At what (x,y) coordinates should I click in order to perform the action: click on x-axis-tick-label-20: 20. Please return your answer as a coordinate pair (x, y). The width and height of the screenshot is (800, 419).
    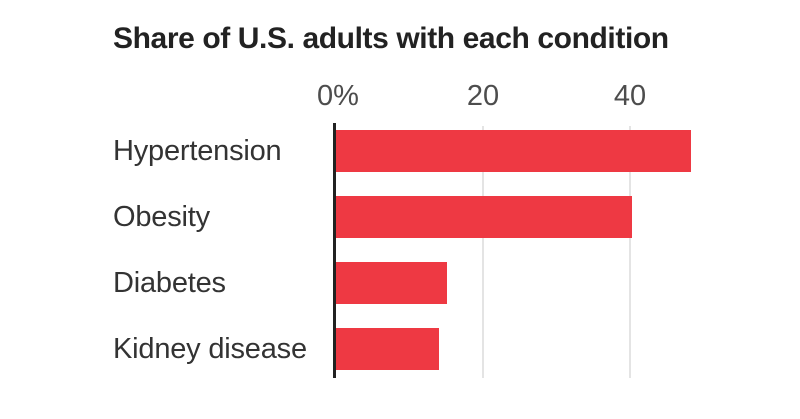
    Looking at the image, I should click on (483, 96).